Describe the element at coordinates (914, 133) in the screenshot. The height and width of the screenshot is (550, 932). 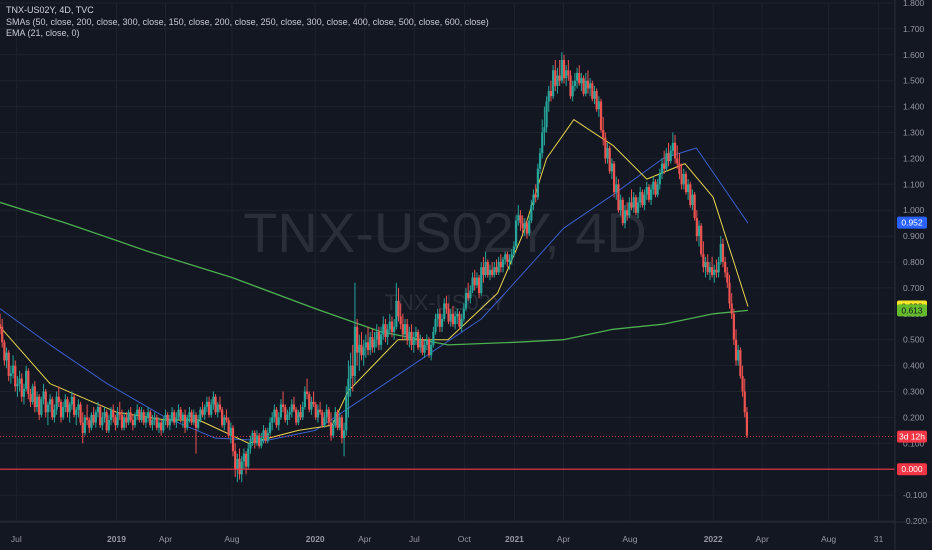
I see `y-tick-label: 1.300` at that location.